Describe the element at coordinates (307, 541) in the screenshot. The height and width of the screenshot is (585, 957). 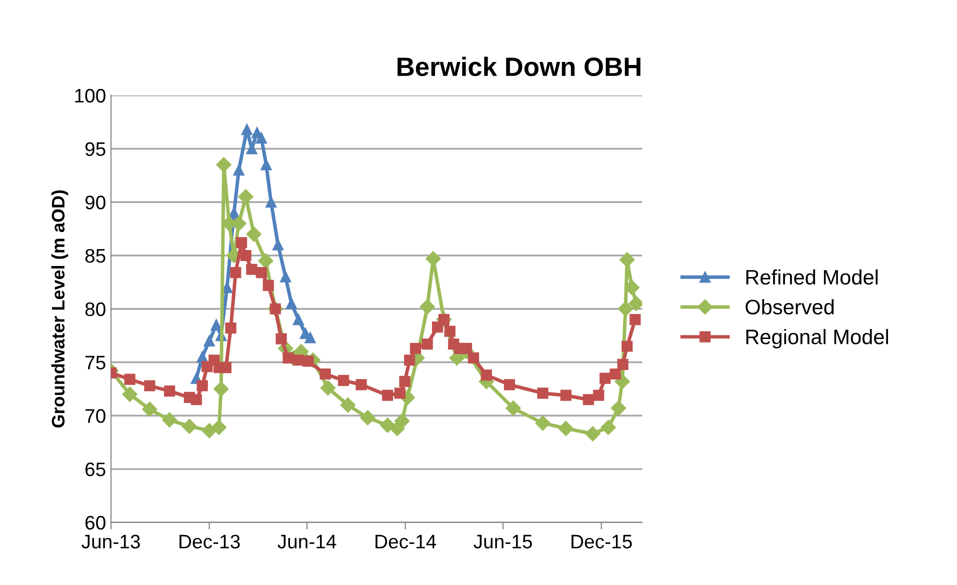
I see `x-tick-label: Jun-14` at that location.